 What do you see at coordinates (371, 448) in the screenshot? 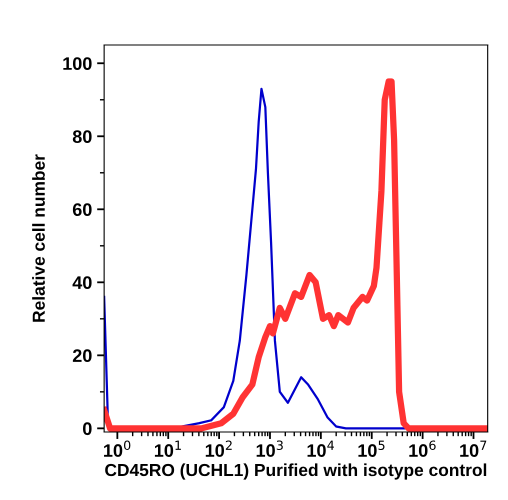
I see `x-tick-label: 10$^{5}$` at bounding box center [371, 448].